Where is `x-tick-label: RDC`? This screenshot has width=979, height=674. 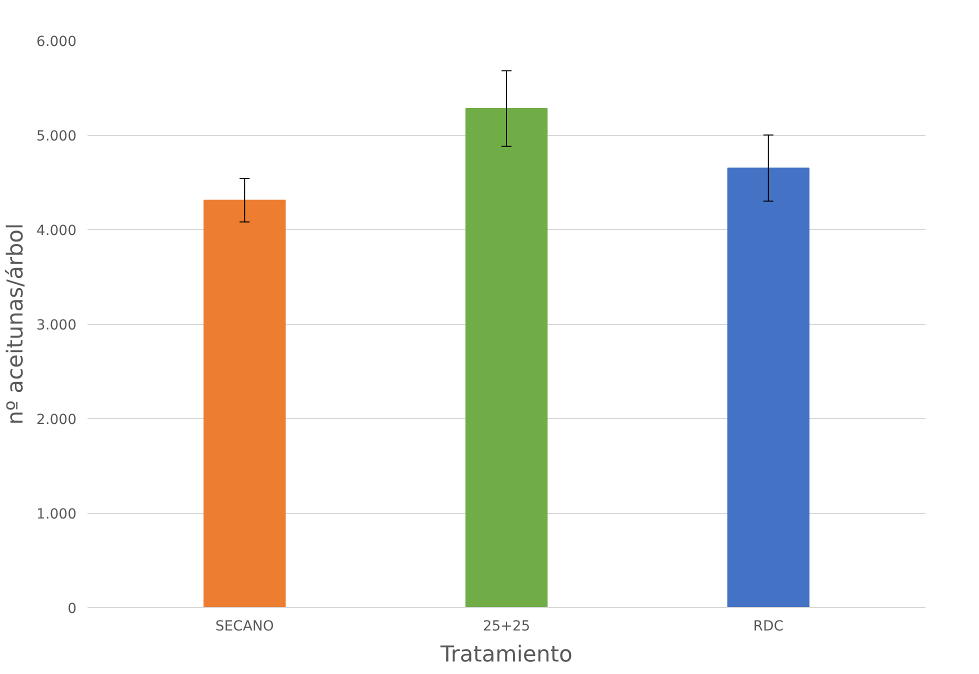
x-tick-label: RDC is located at coordinates (768, 626).